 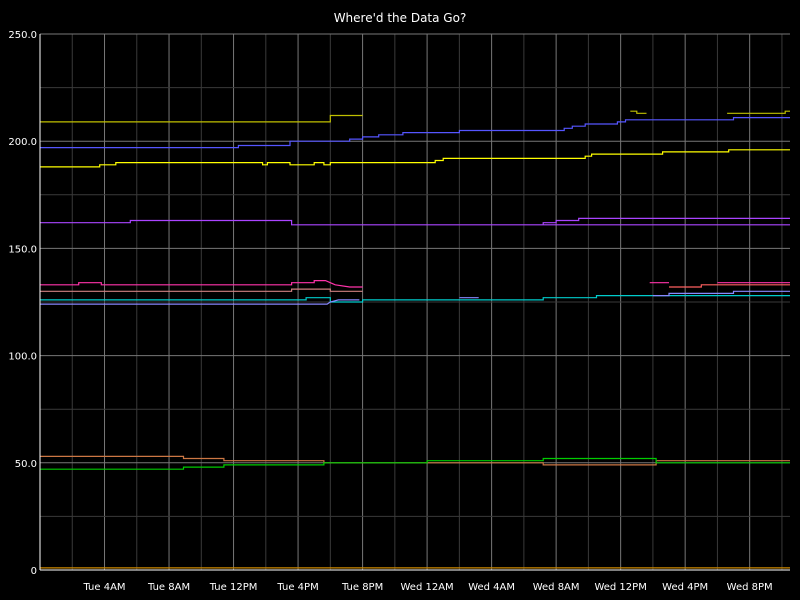 I want to click on x-tick-label: Wed 8PM, so click(x=750, y=587).